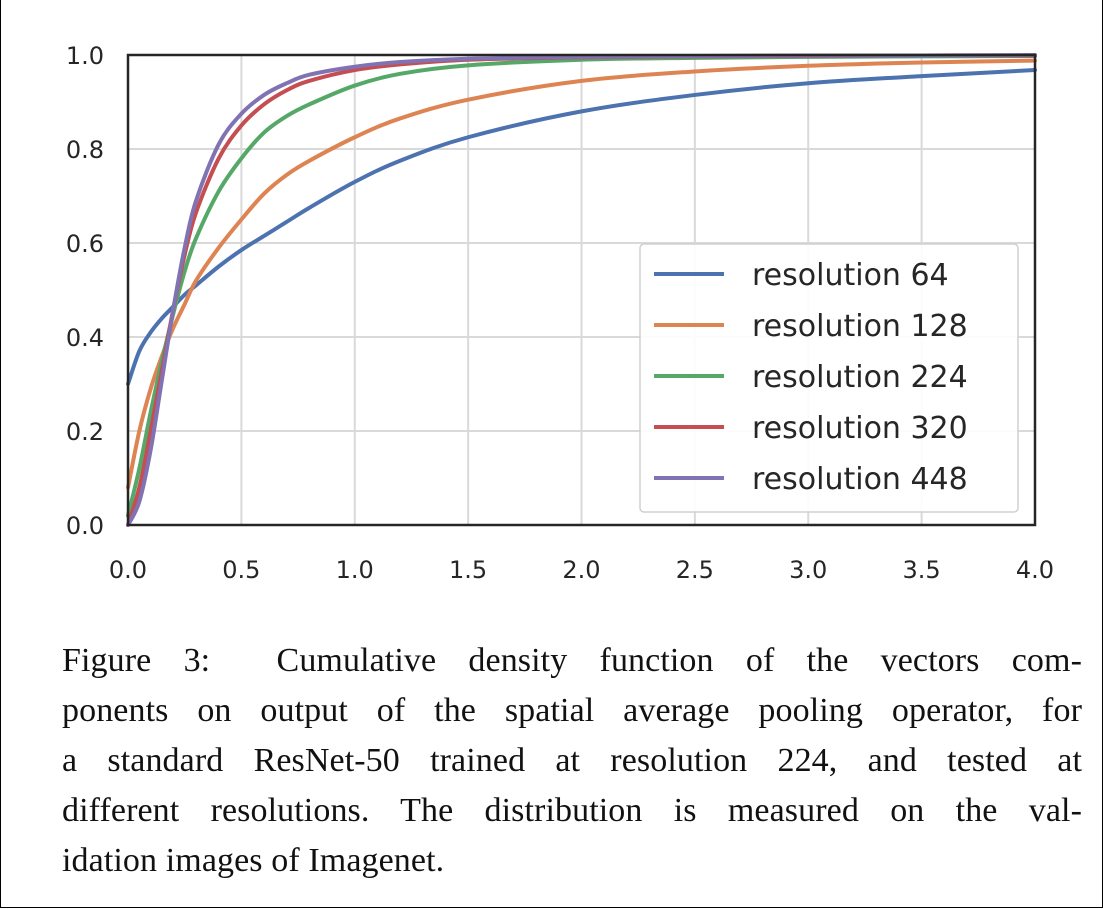  I want to click on y-tick-label: 0.2, so click(85, 432).